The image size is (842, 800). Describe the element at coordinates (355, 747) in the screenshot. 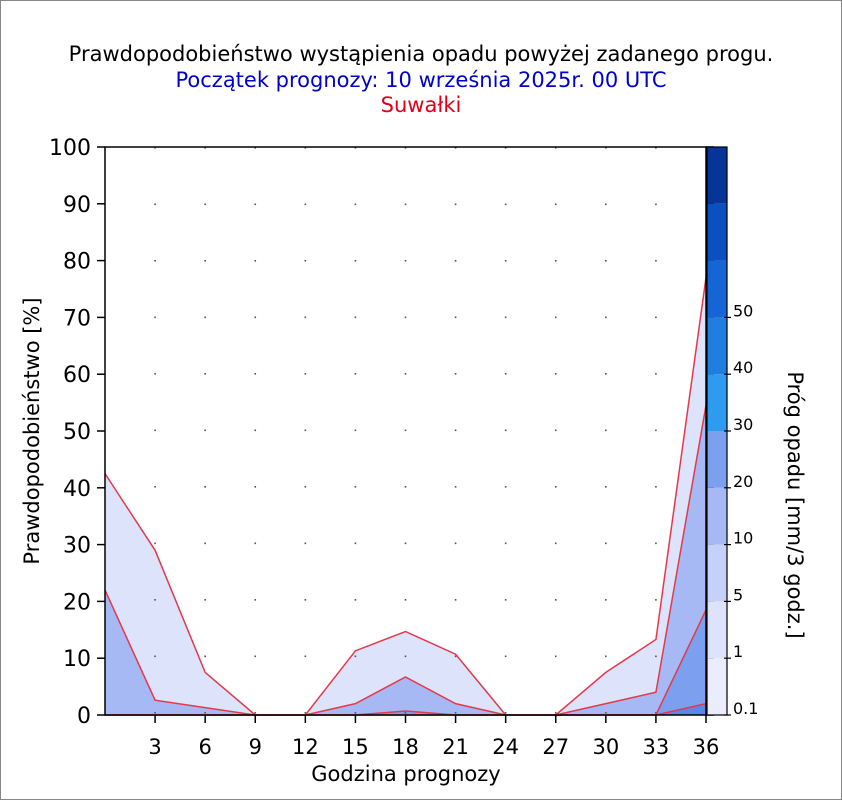

I see `x-tick-label: 15` at that location.